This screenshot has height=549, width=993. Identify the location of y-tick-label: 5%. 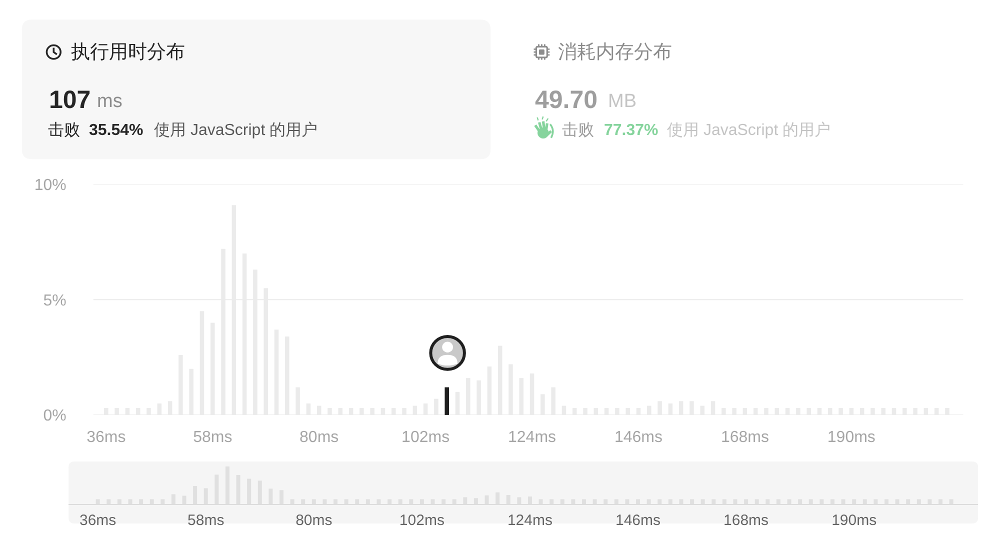
(54, 301).